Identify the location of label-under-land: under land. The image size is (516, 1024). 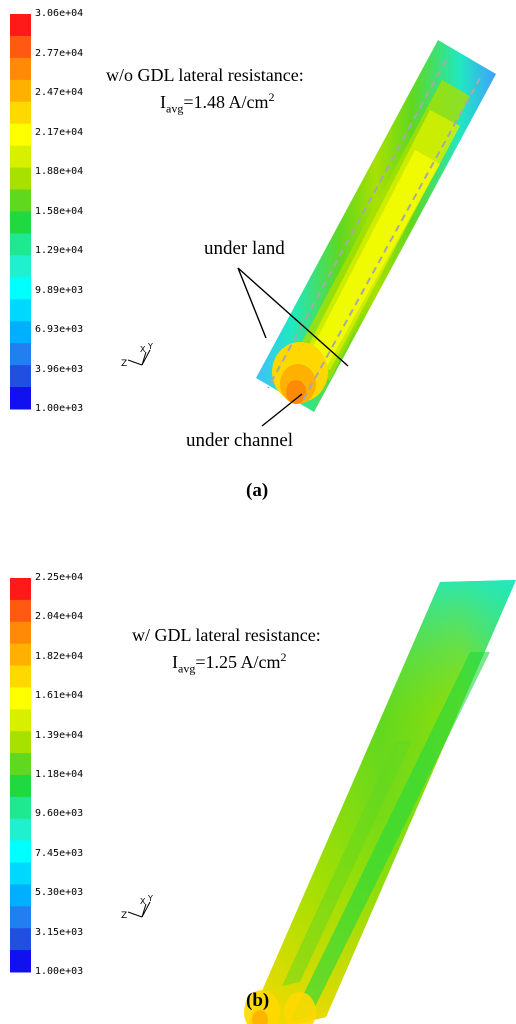
(244, 248).